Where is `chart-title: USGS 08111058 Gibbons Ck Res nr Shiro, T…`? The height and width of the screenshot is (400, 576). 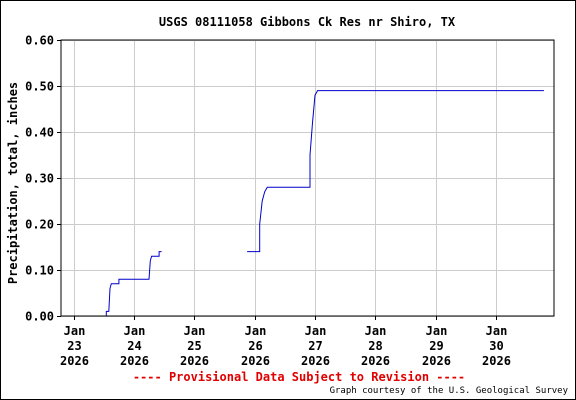
chart-title: USGS 08111058 Gibbons Ck Res nr Shiro, T… is located at coordinates (307, 22).